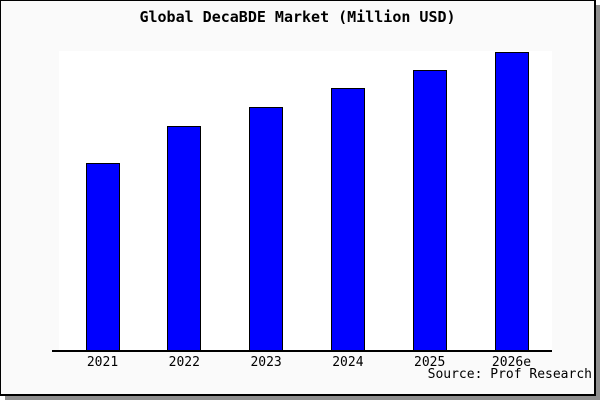 Image resolution: width=600 pixels, height=400 pixels. Describe the element at coordinates (102, 257) in the screenshot. I see `bar-2021` at that location.